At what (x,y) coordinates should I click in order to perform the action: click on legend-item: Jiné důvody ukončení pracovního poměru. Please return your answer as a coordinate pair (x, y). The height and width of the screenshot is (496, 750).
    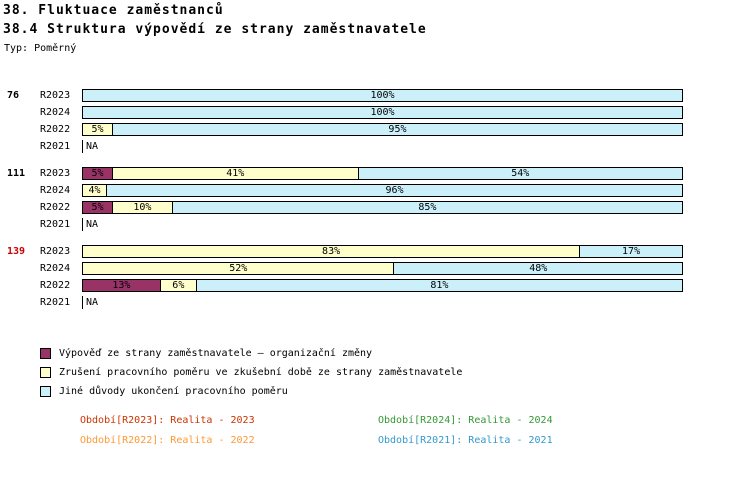
    Looking at the image, I should click on (251, 391).